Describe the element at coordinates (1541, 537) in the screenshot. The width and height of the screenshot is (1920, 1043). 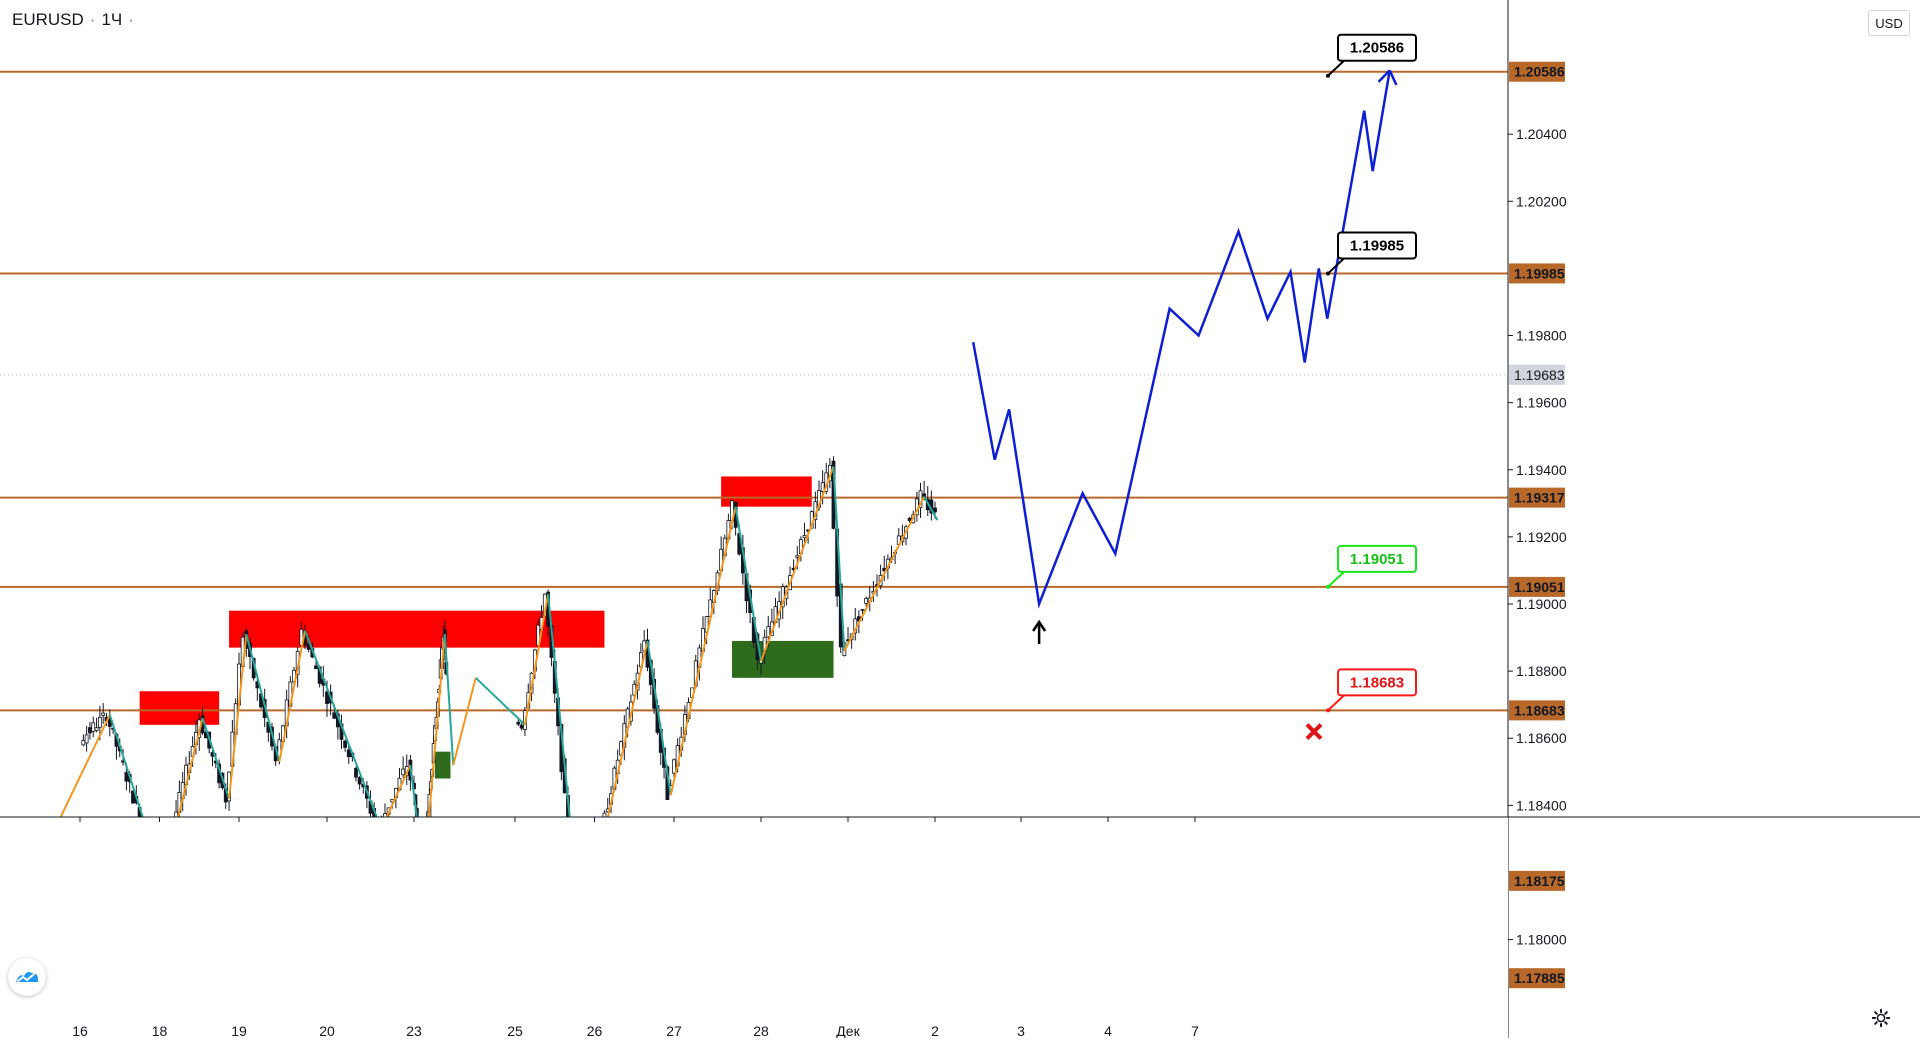
I see `price-tick-label: 1.19200` at that location.